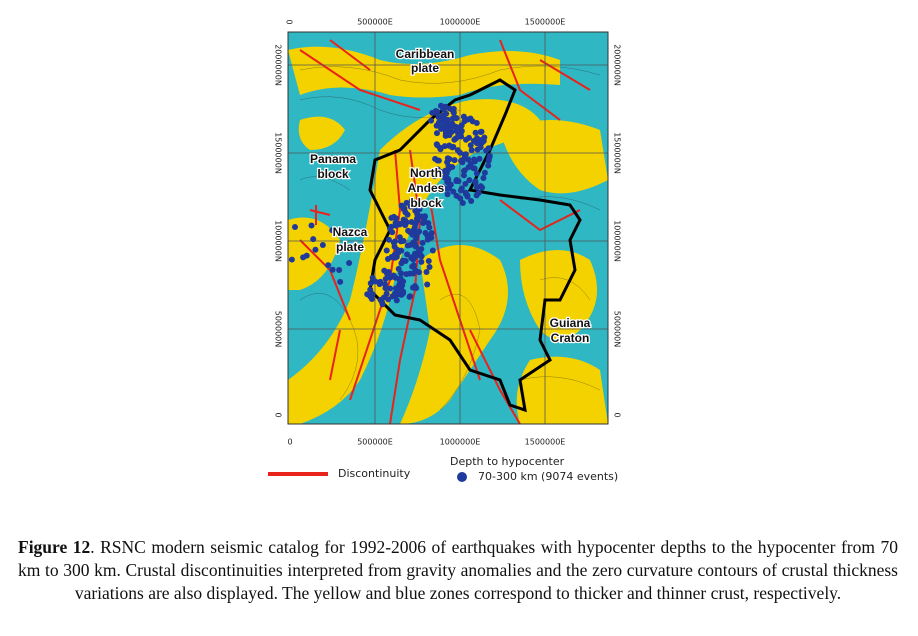 This screenshot has width=918, height=636. I want to click on map-label: Caribbean, so click(425, 54).